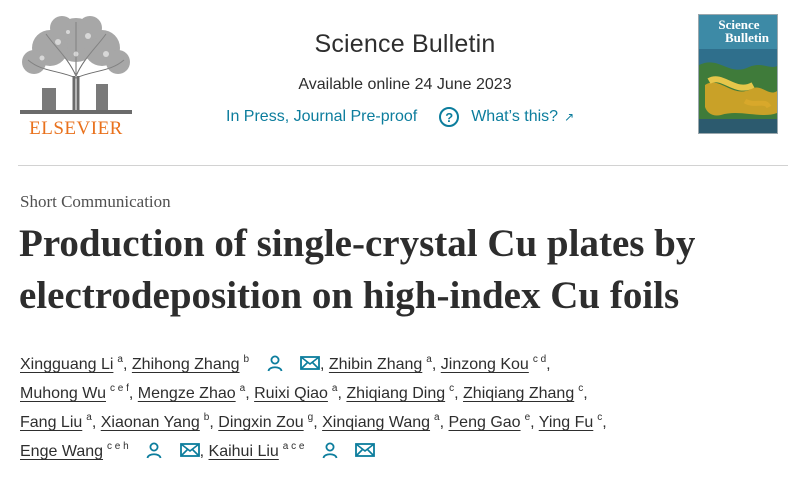  What do you see at coordinates (63, 393) in the screenshot?
I see `author-name: Muhong Wu` at bounding box center [63, 393].